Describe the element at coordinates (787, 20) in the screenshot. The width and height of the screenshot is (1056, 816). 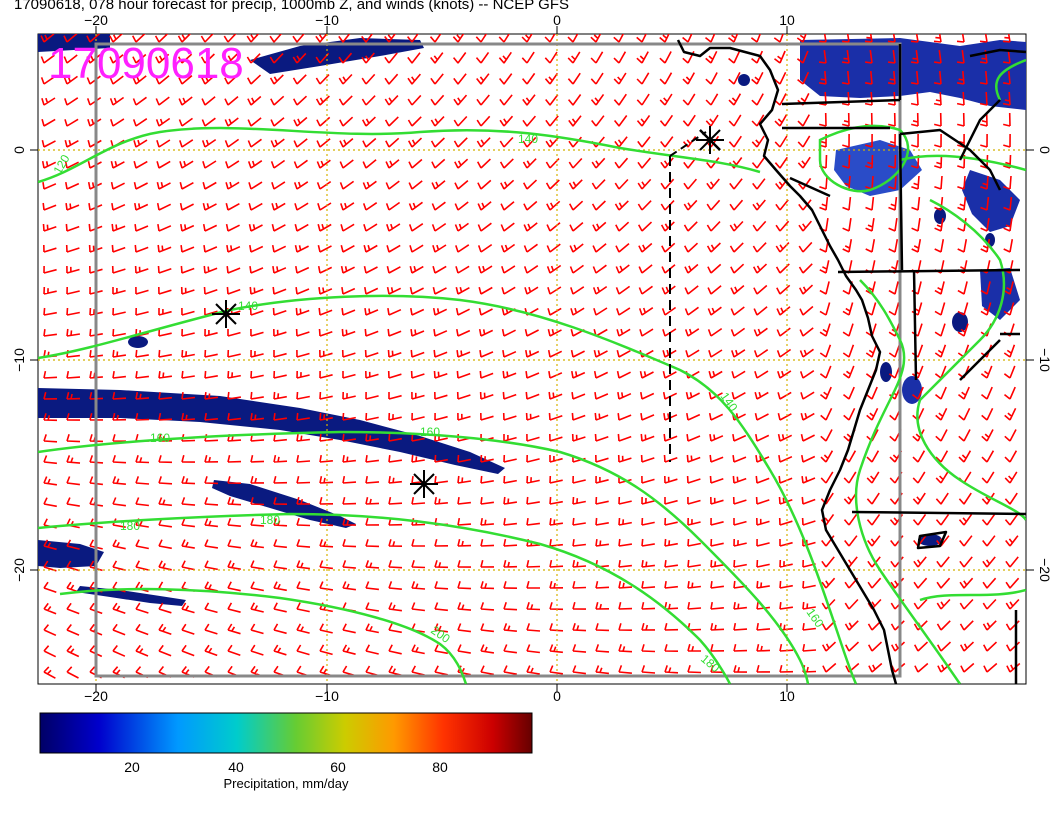
I see `lon-tick-top: 10` at that location.